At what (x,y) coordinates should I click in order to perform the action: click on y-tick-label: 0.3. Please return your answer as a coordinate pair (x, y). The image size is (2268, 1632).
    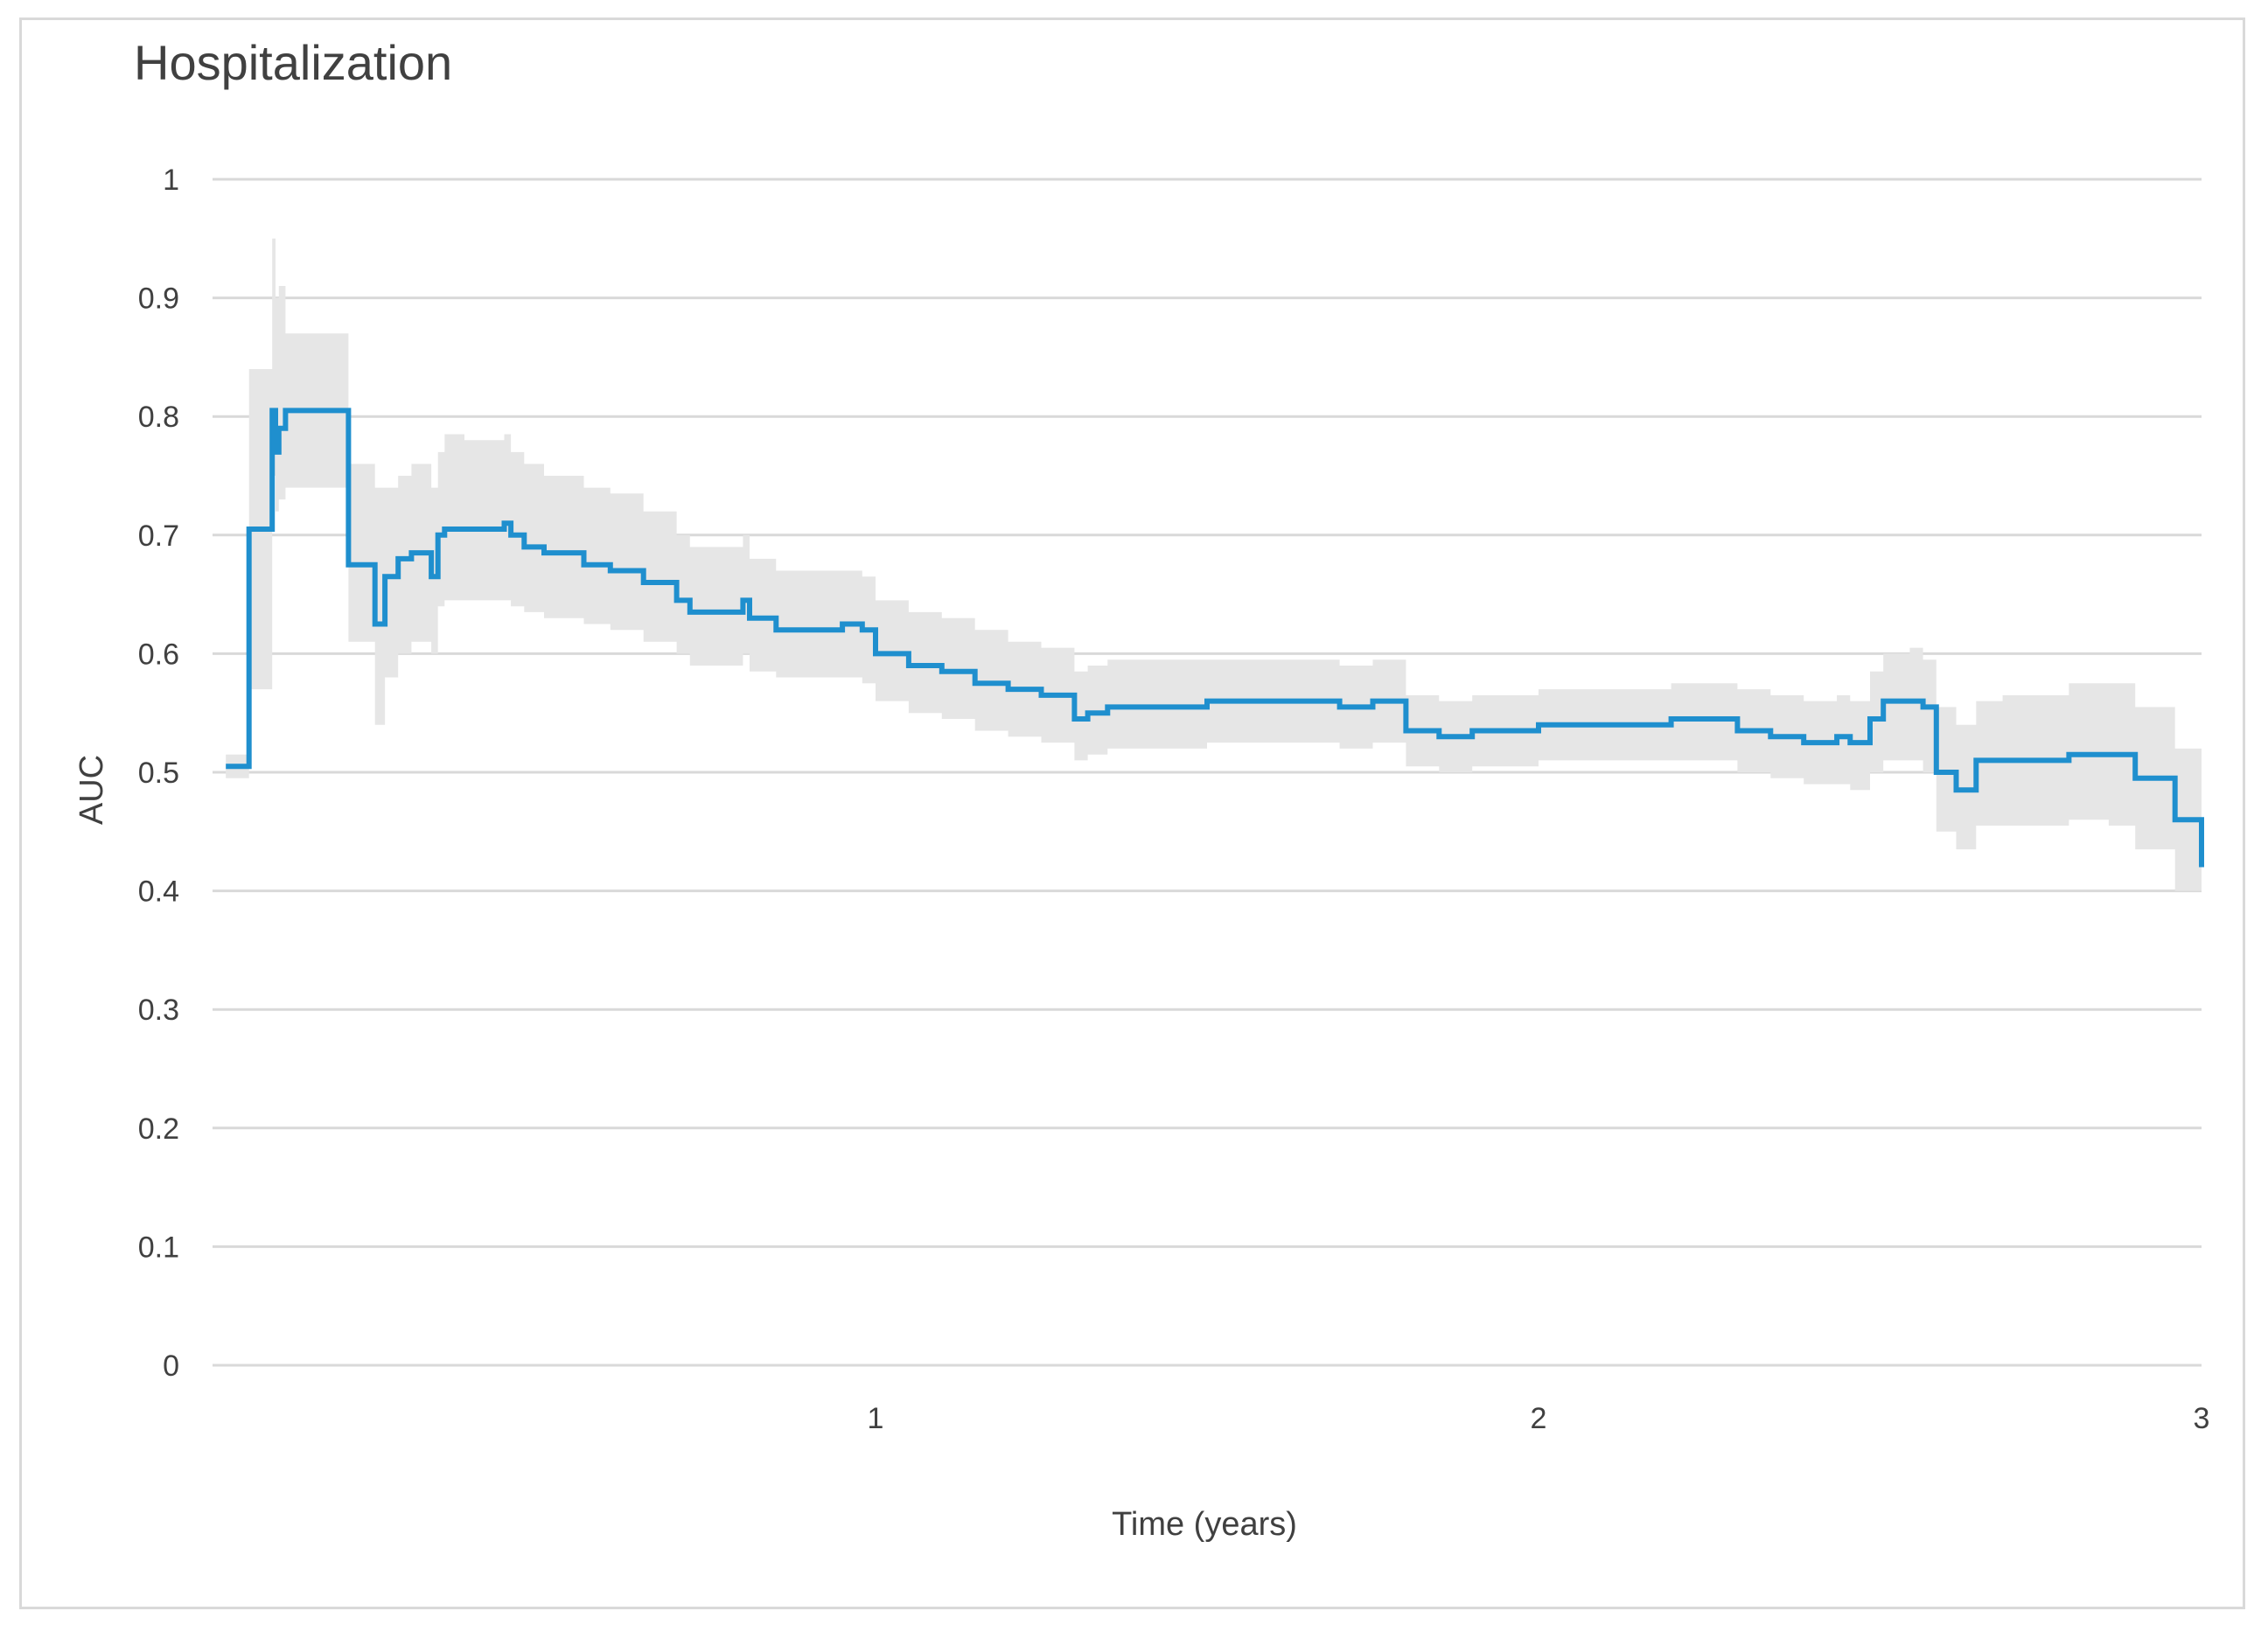
    Looking at the image, I should click on (158, 1010).